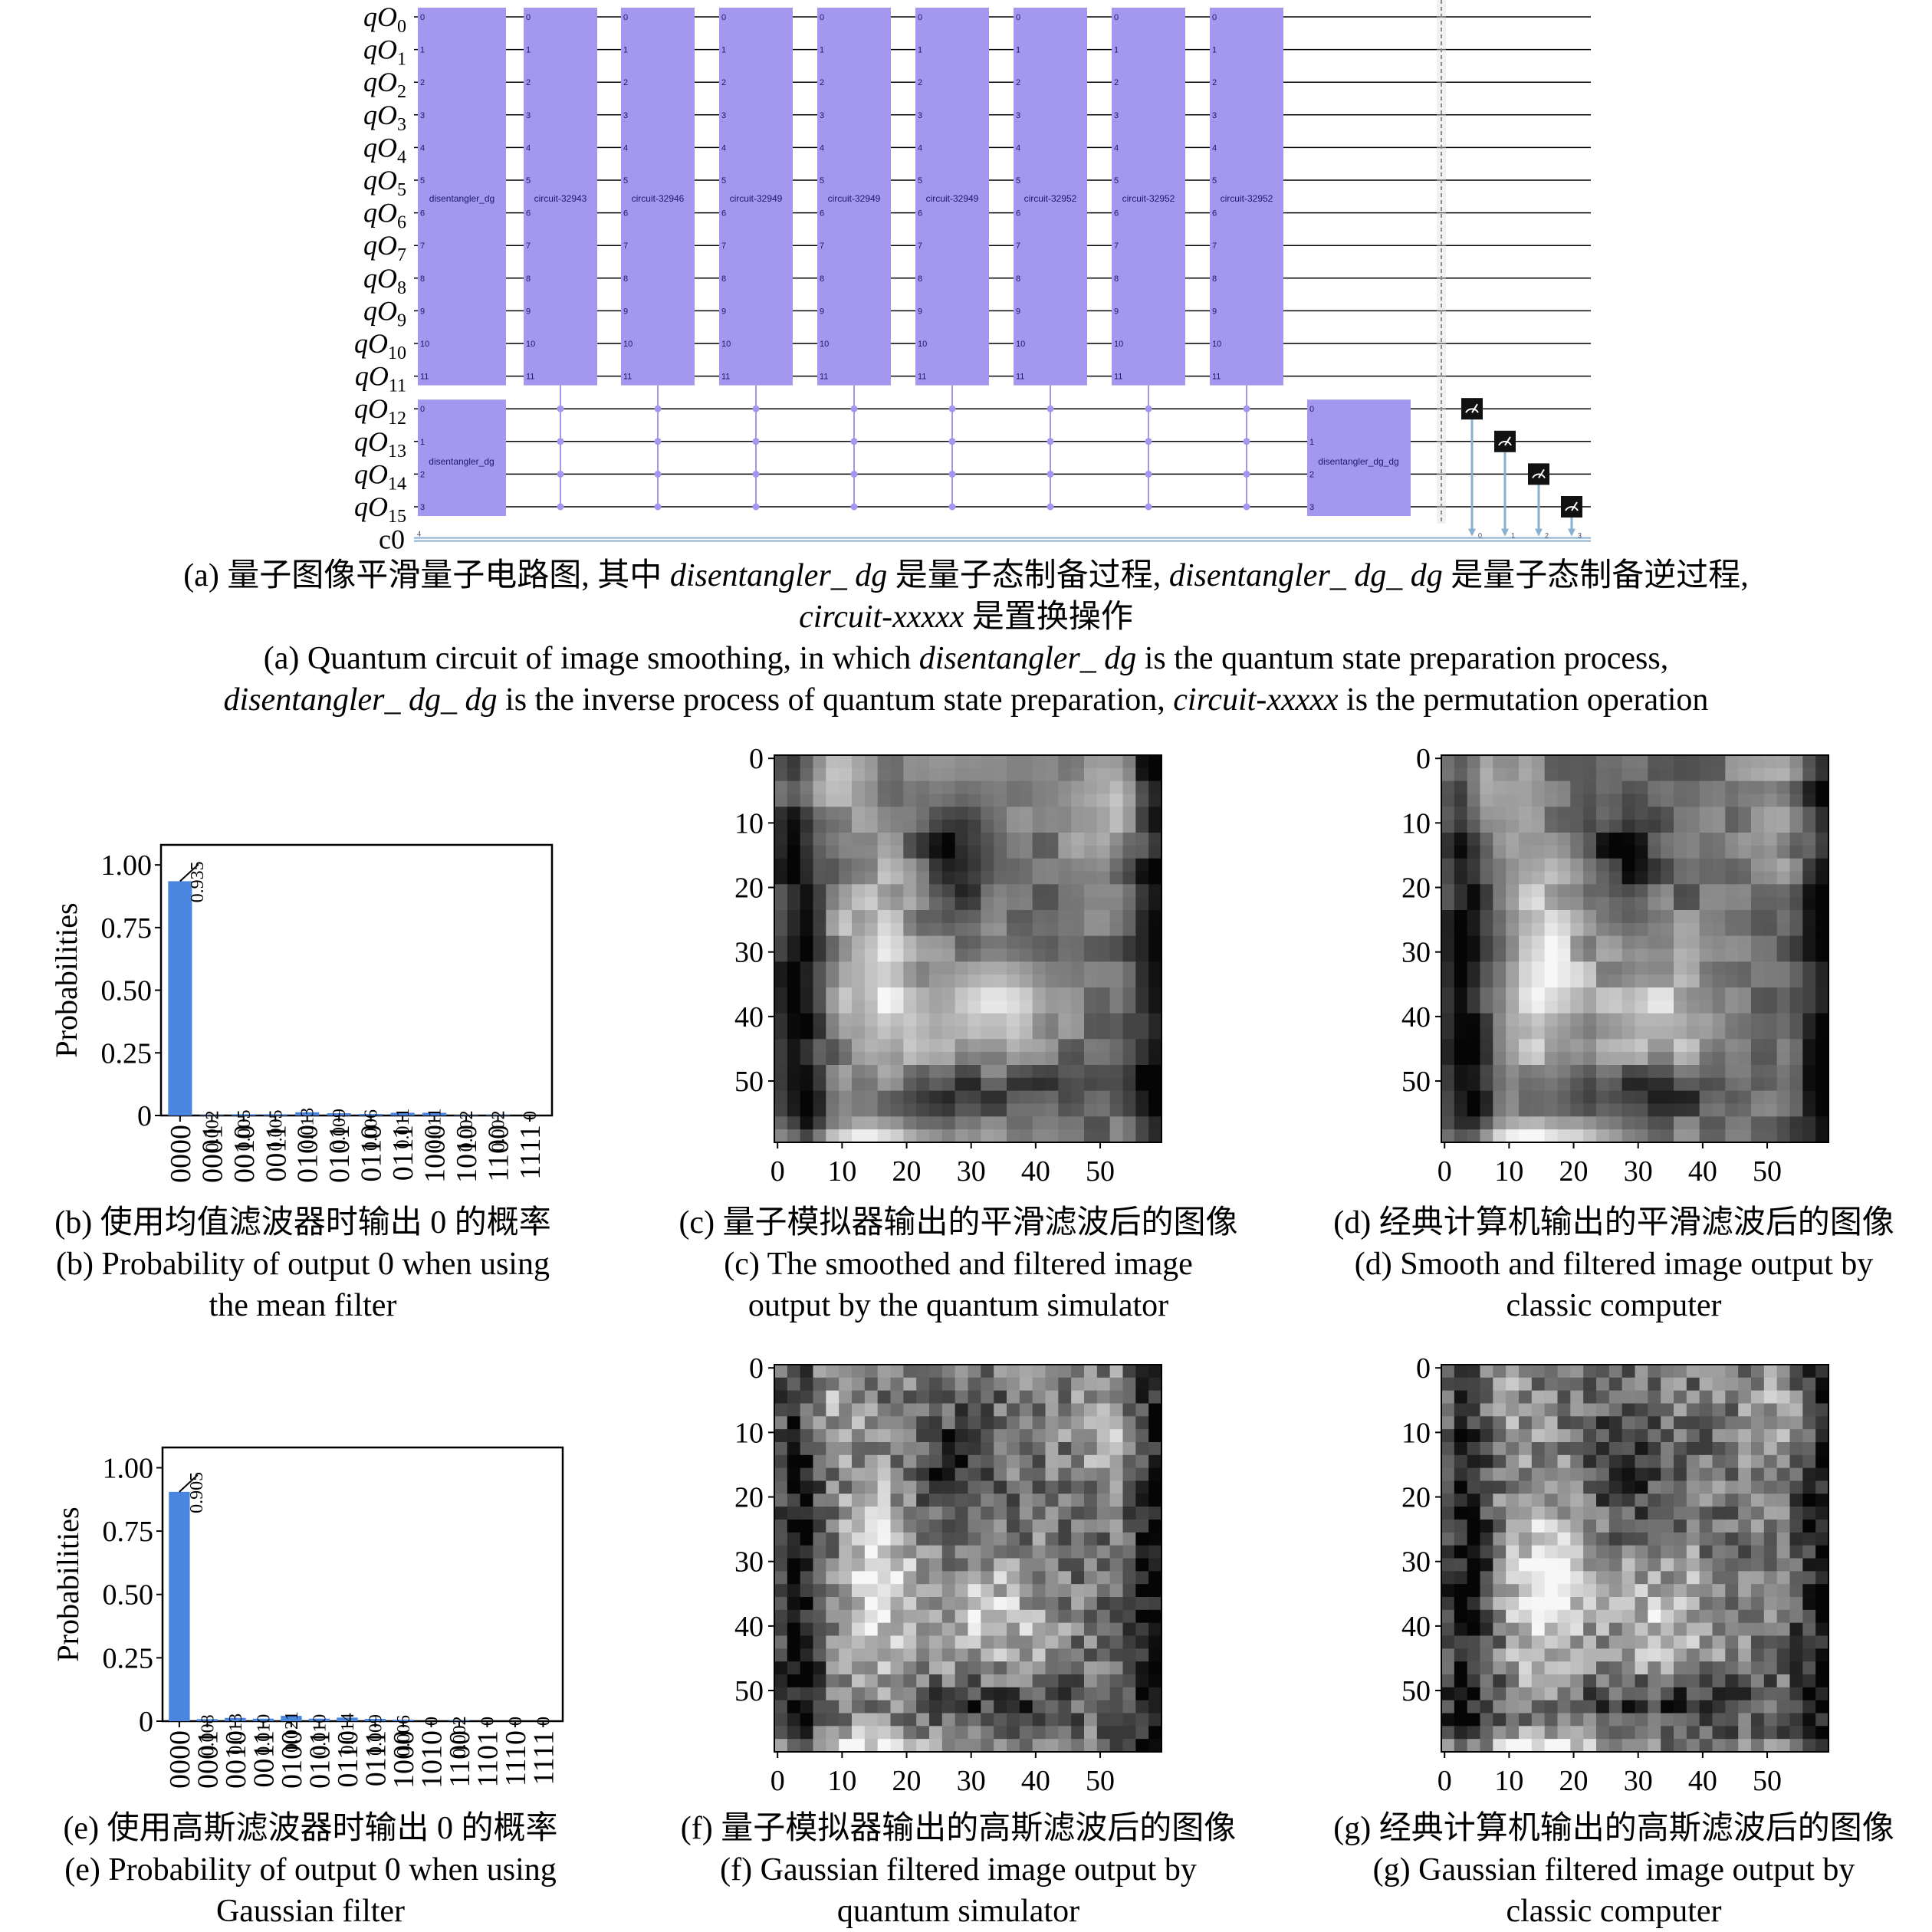 The height and width of the screenshot is (1932, 1932). Describe the element at coordinates (291, 1719) in the screenshot. I see `bar` at that location.